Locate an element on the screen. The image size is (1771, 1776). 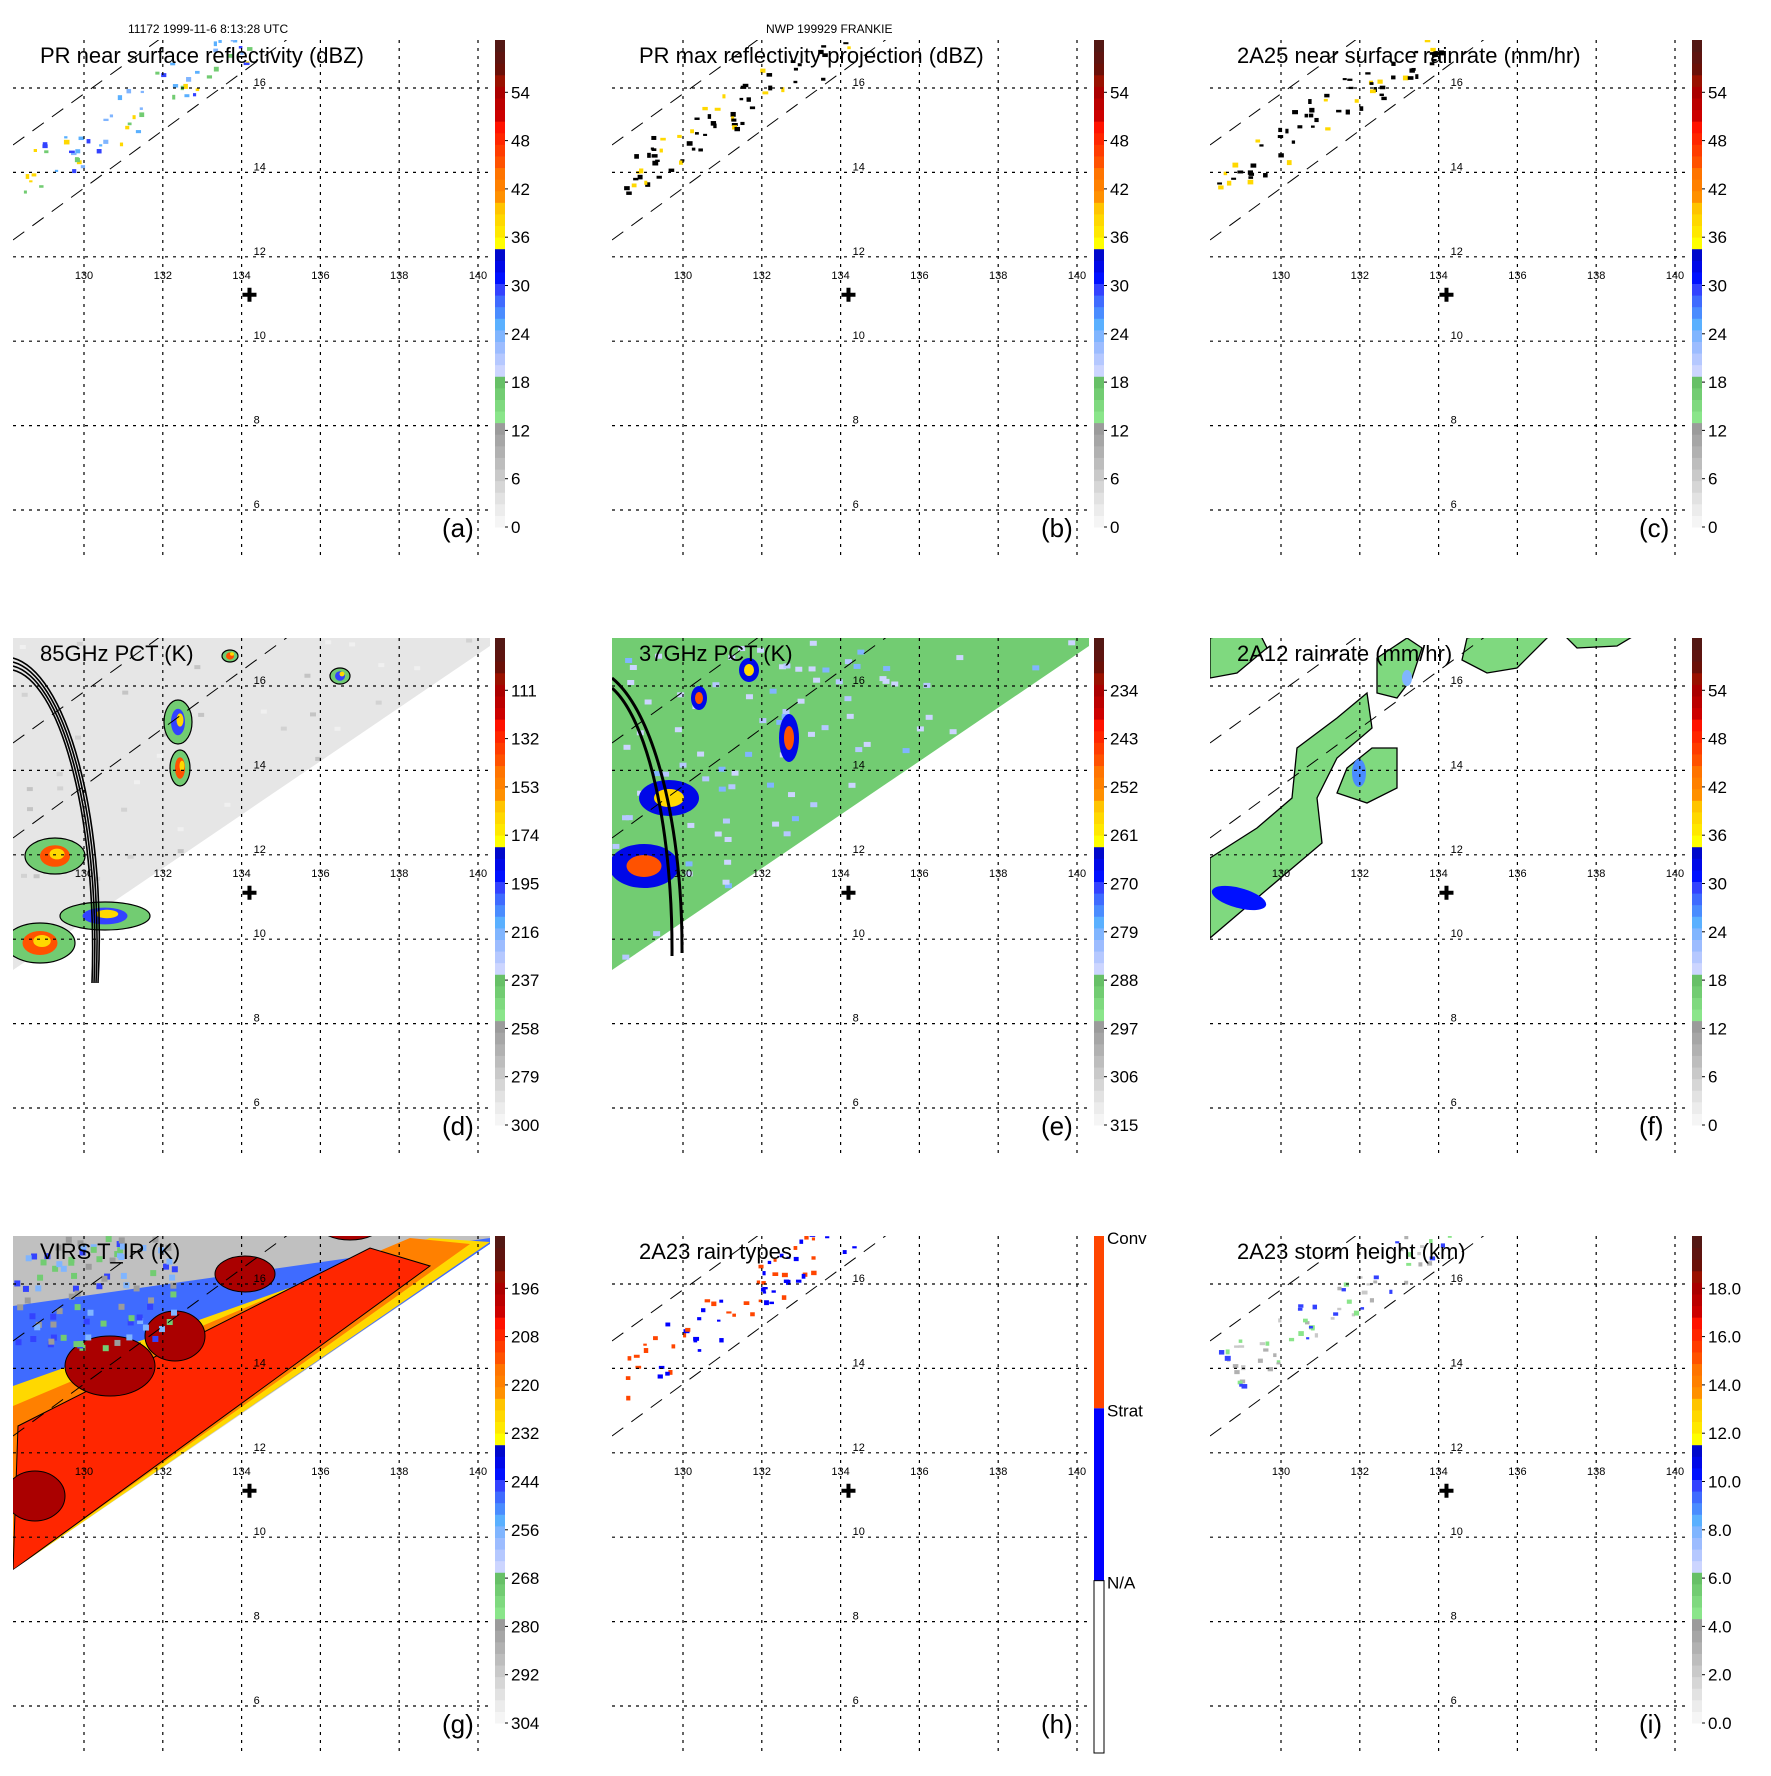
colorbar: 0.0 2.0 4.0 6.0 8.0 10.0 12.0 14.0 16.0 18.0 is located at coordinates (1716, 1484).